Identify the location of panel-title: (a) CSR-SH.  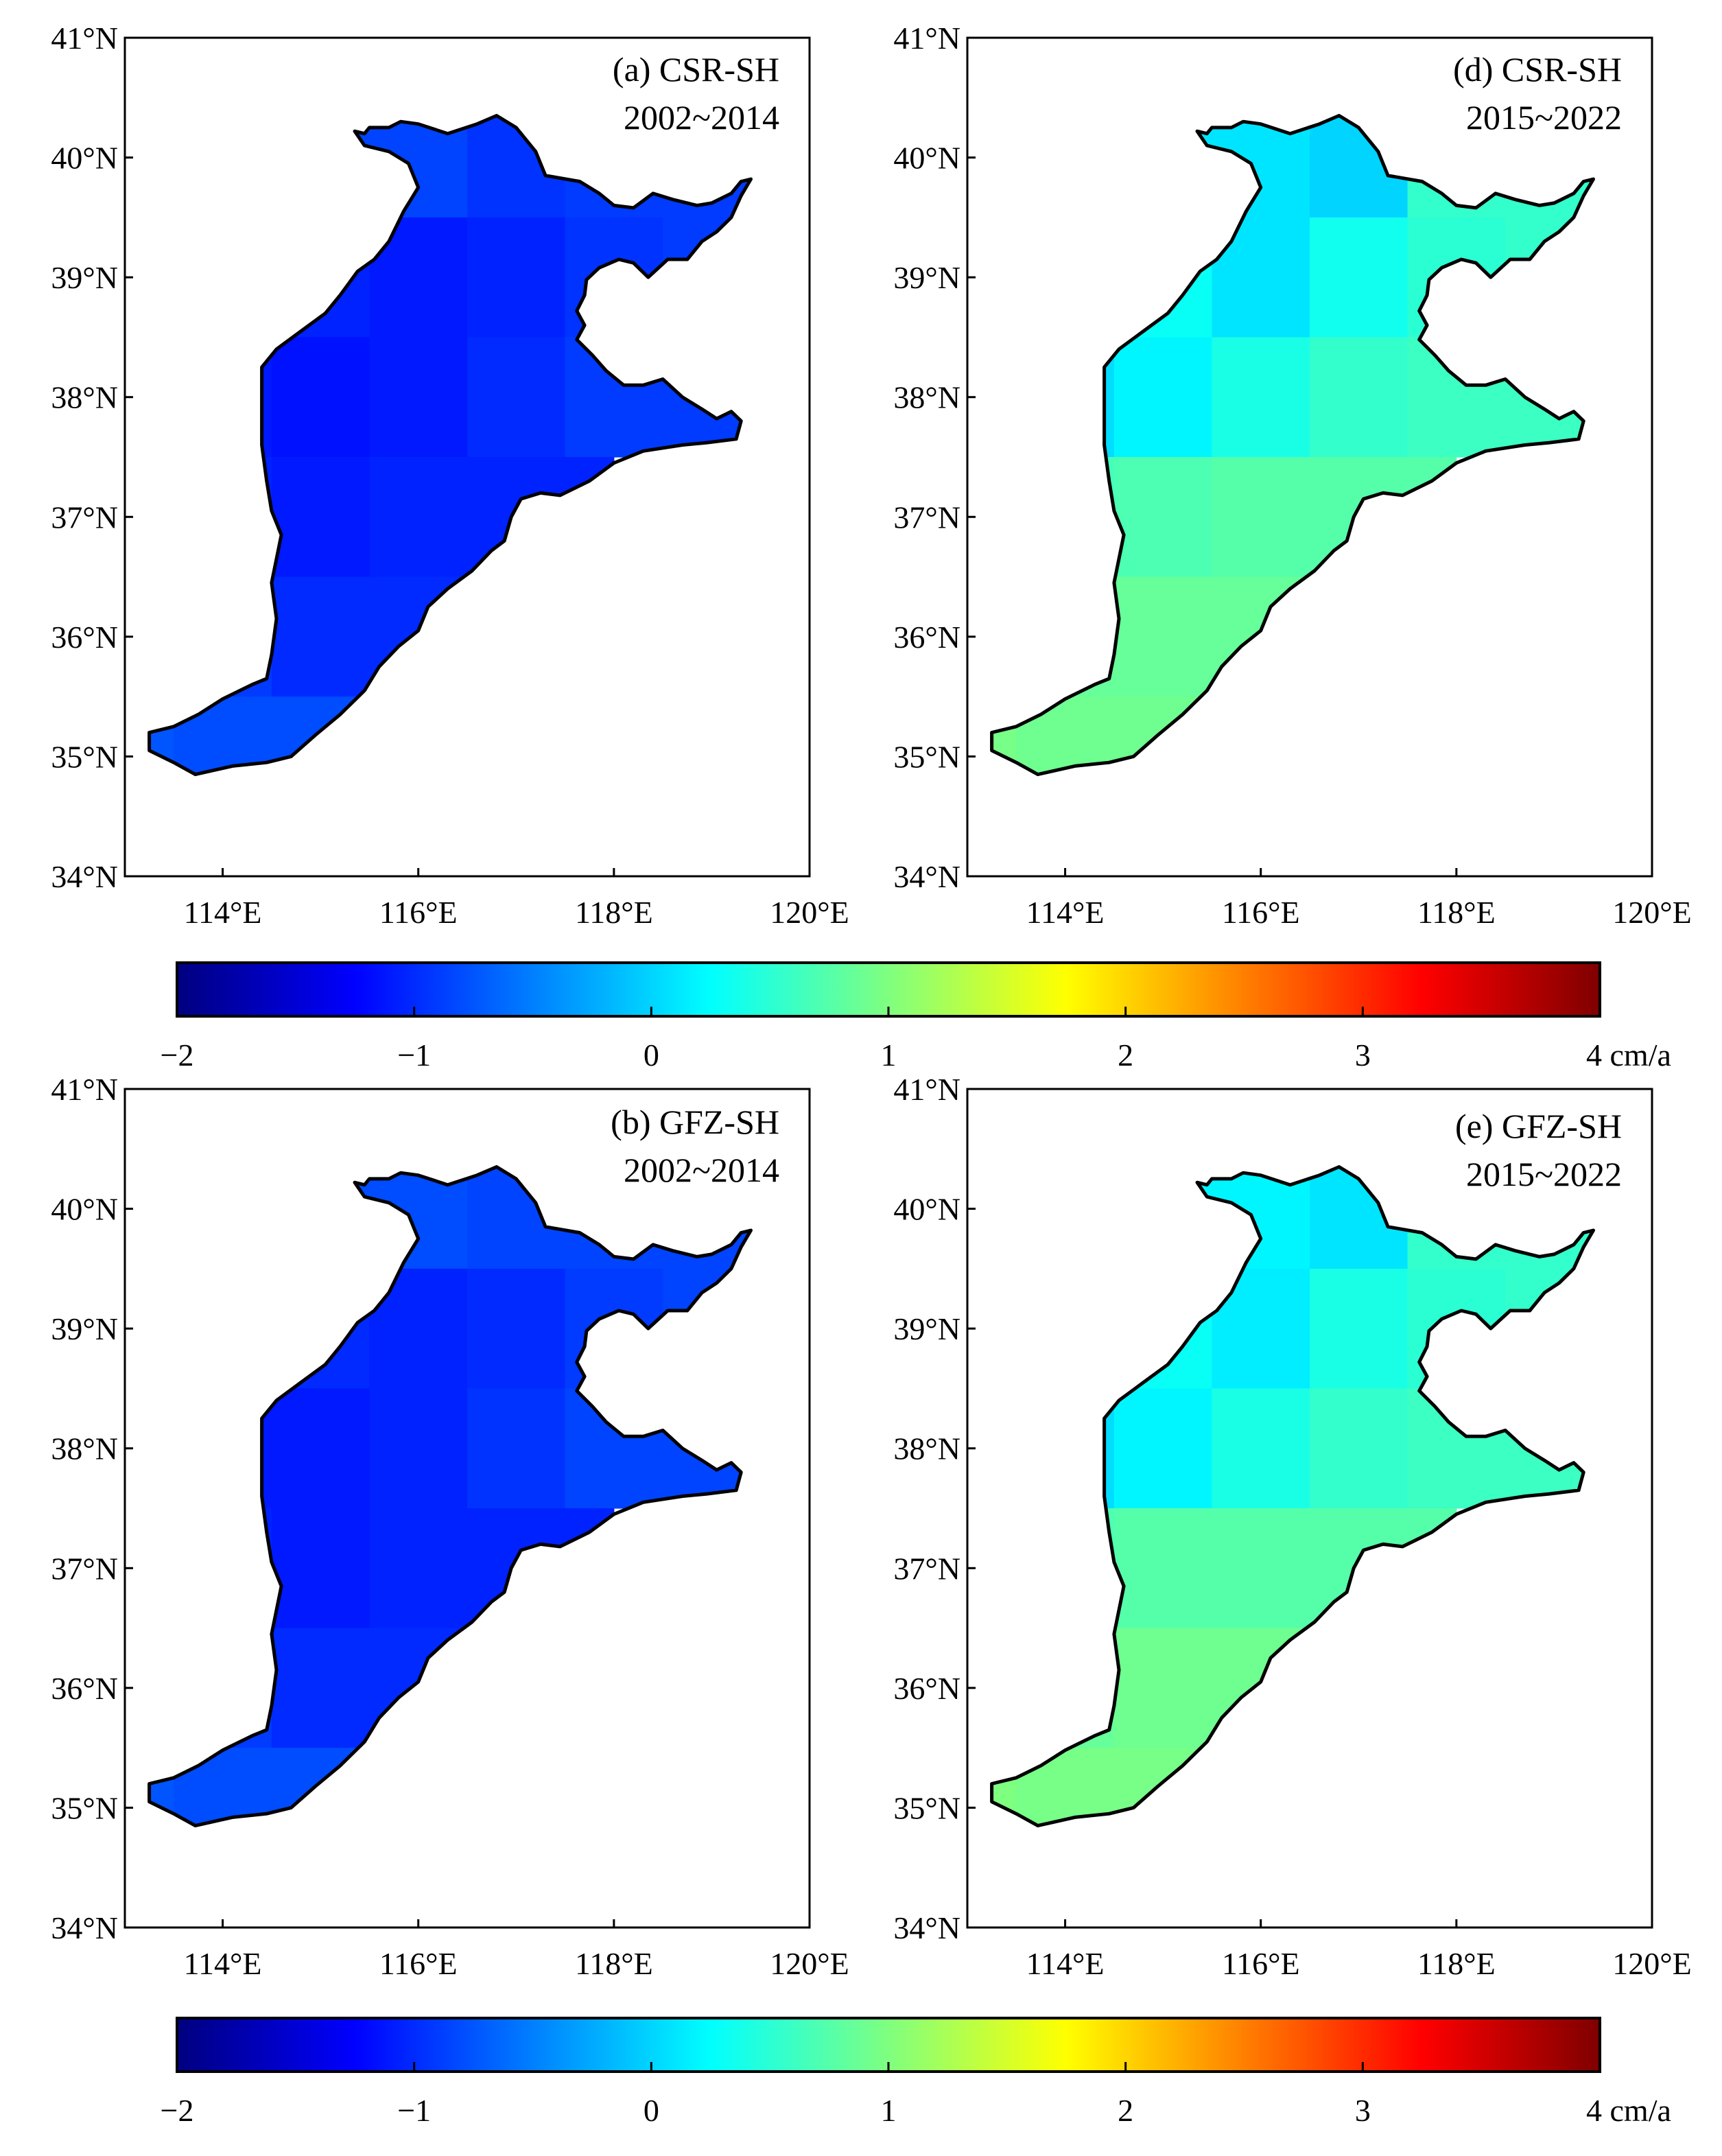
(696, 69).